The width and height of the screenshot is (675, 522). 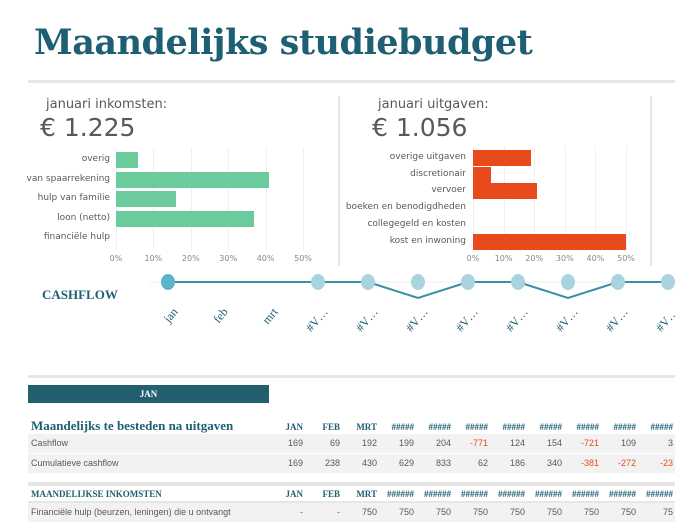 What do you see at coordinates (96, 494) in the screenshot?
I see `income-table-title: MAANDELIJKSE INKOMSTEN` at bounding box center [96, 494].